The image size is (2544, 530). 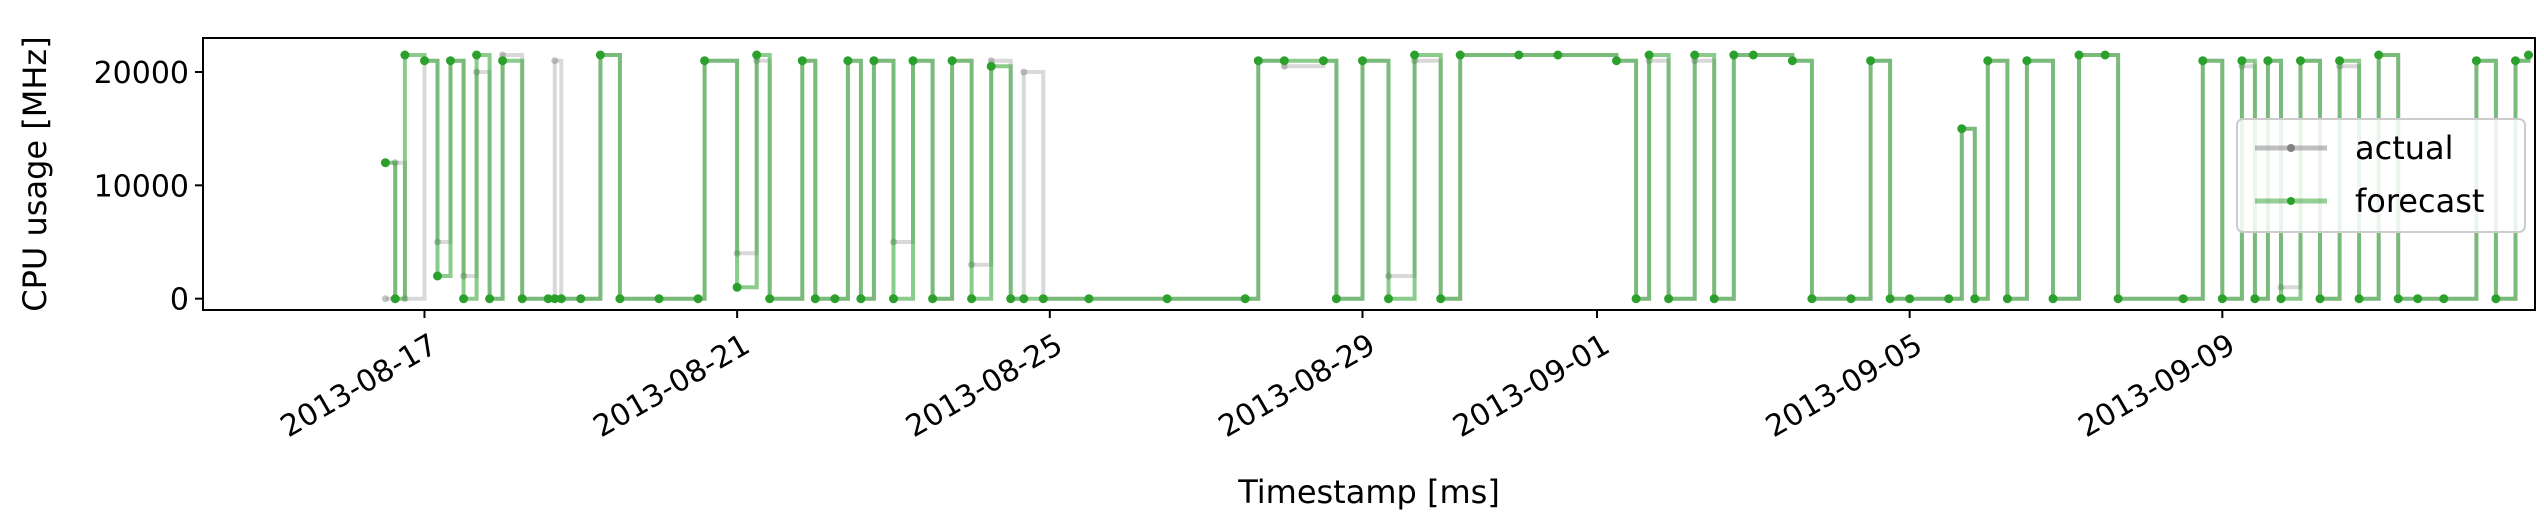 I want to click on legend: actual forecast, so click(x=2381, y=175).